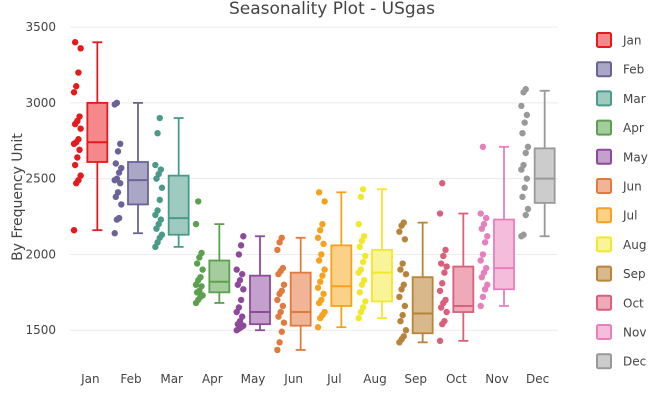  I want to click on legend-item-nov: Nov, so click(621, 332).